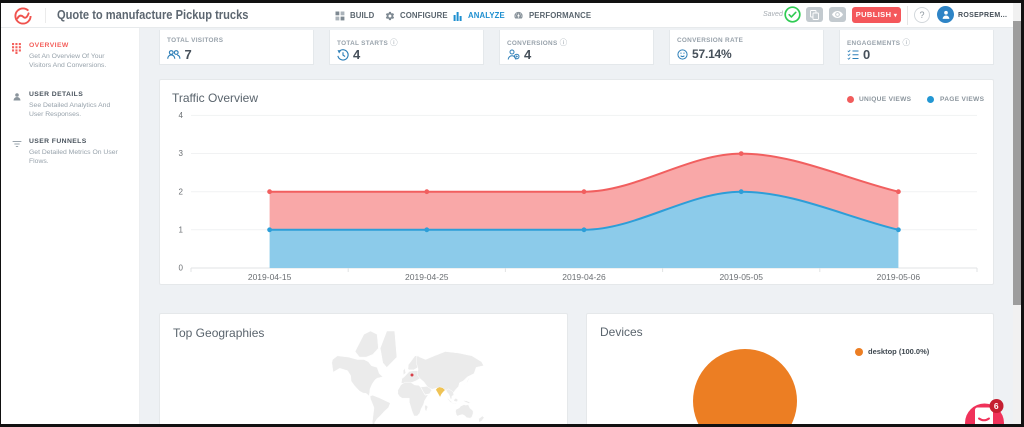  Describe the element at coordinates (270, 277) in the screenshot. I see `svg-text: 2019-04-15` at that location.